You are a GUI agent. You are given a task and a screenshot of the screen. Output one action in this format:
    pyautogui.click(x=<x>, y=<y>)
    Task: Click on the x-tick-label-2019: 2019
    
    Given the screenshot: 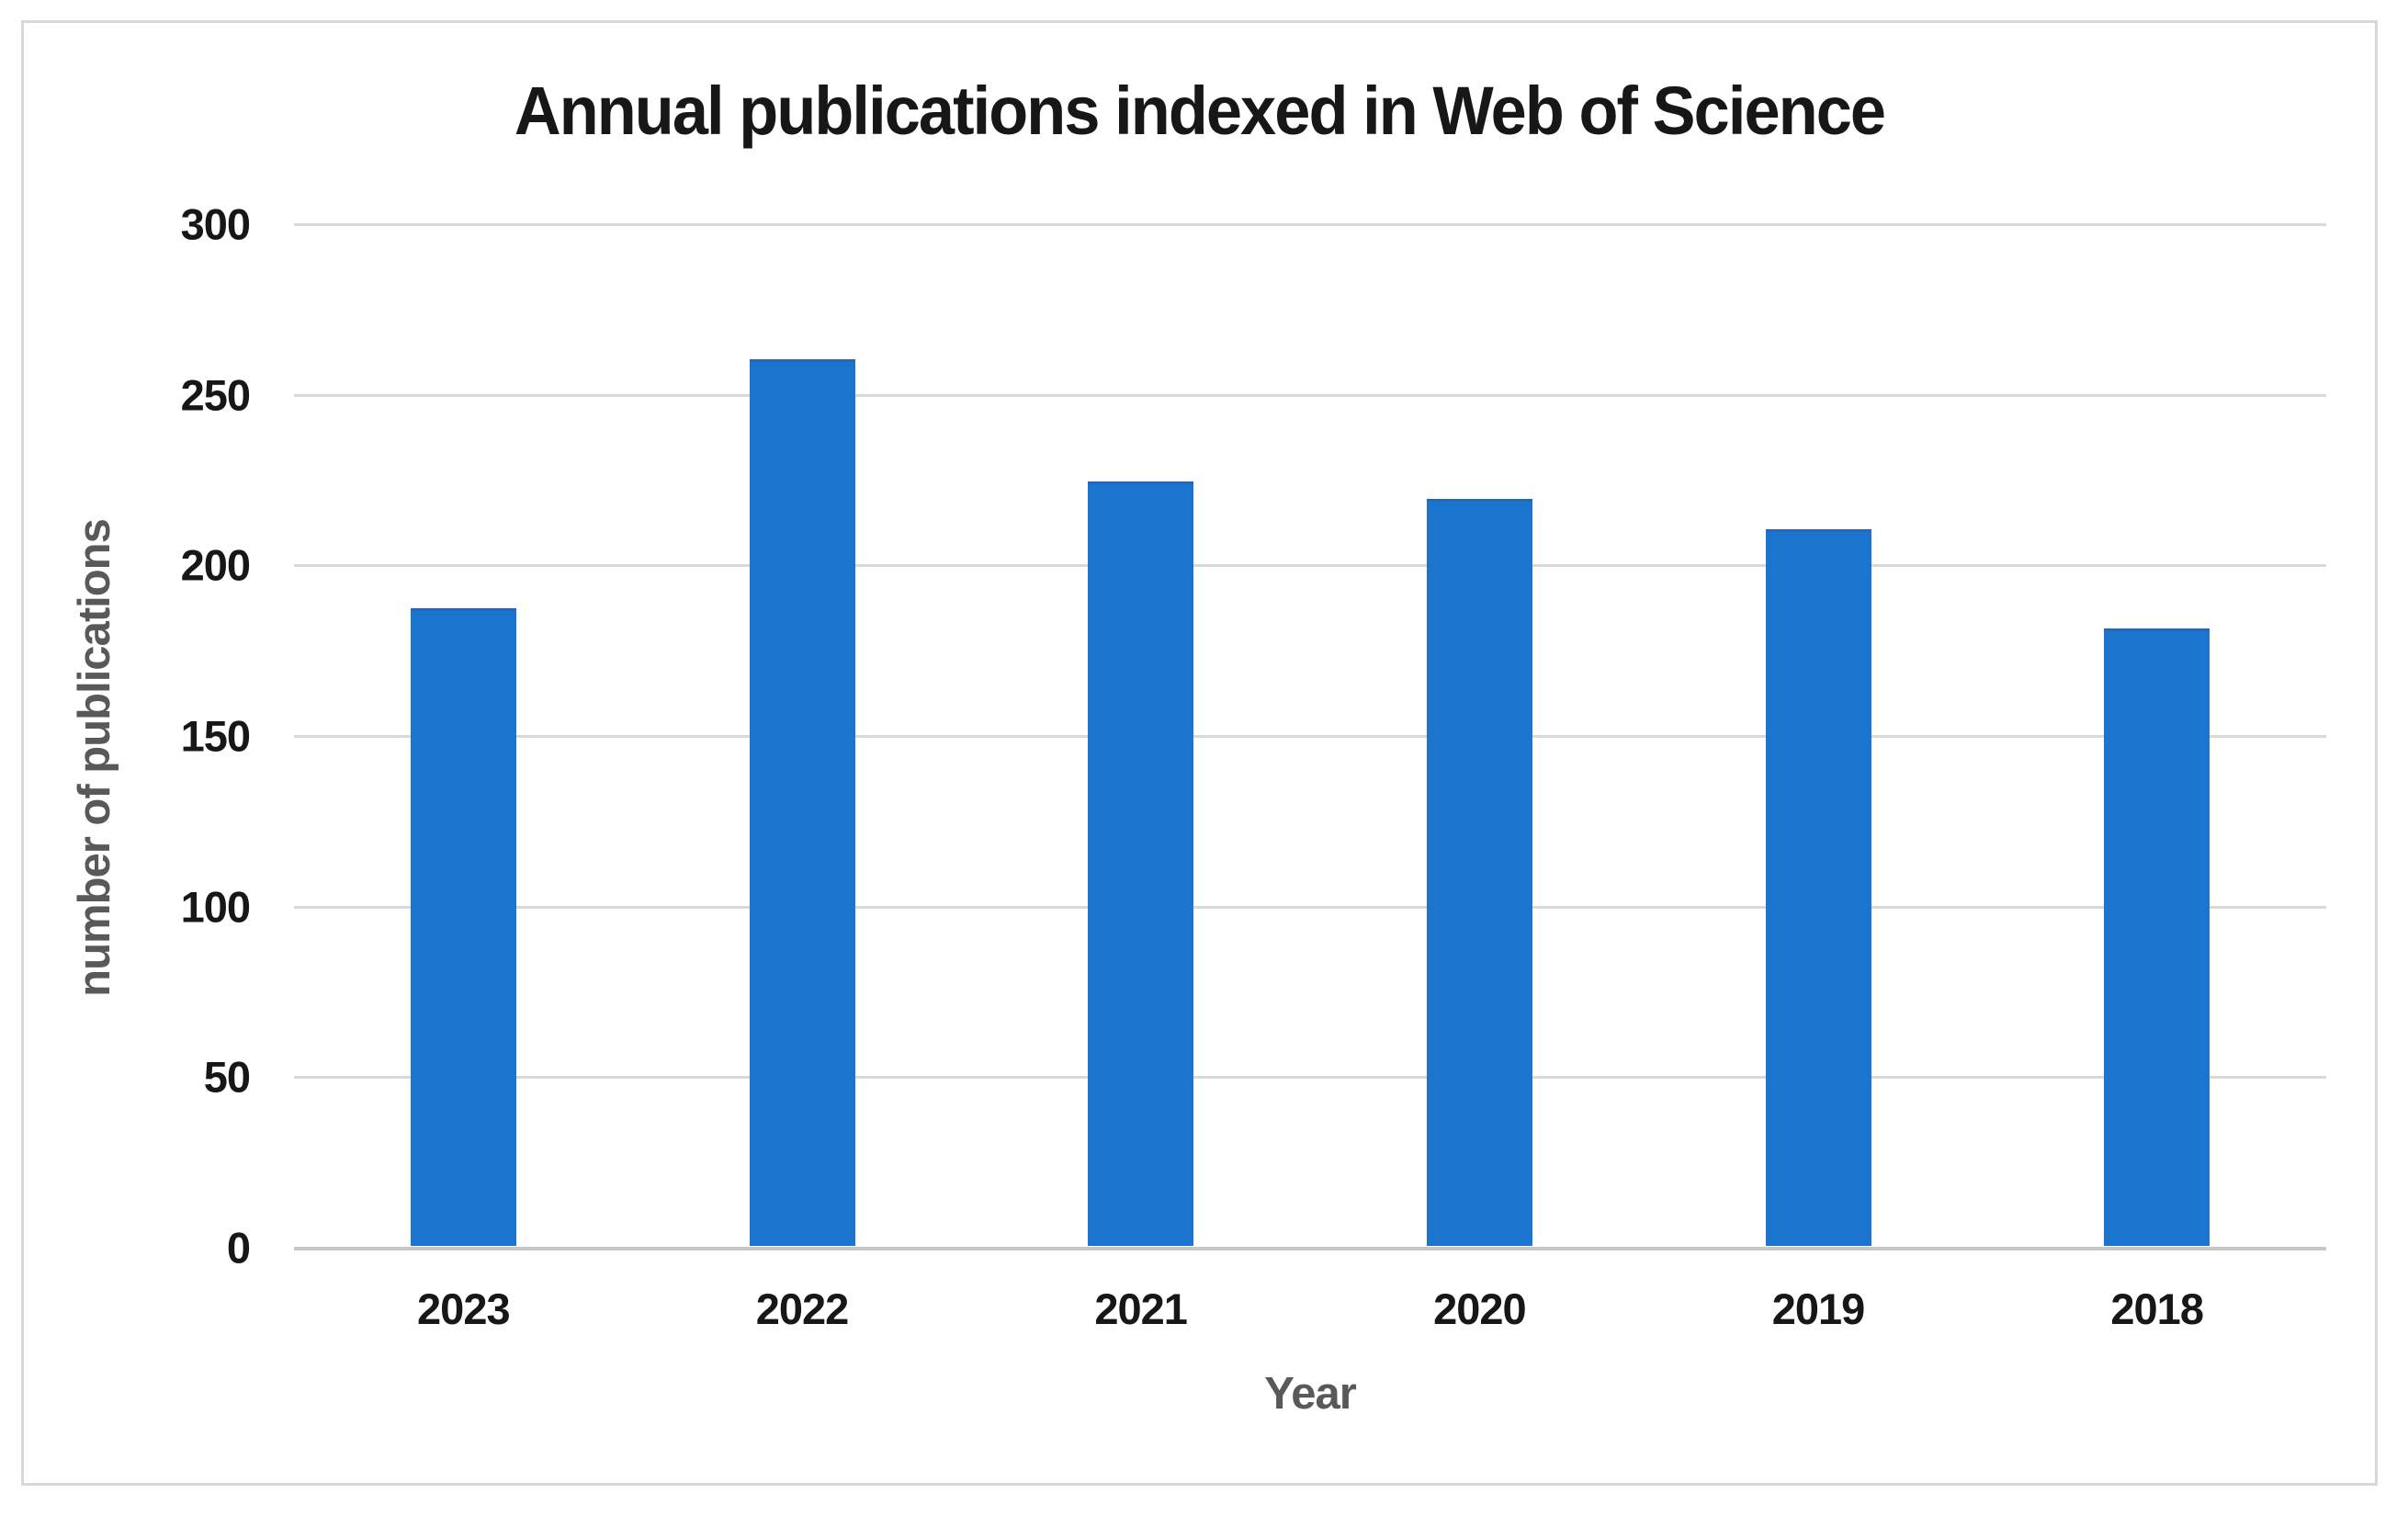 What is the action you would take?
    pyautogui.click(x=1819, y=1308)
    